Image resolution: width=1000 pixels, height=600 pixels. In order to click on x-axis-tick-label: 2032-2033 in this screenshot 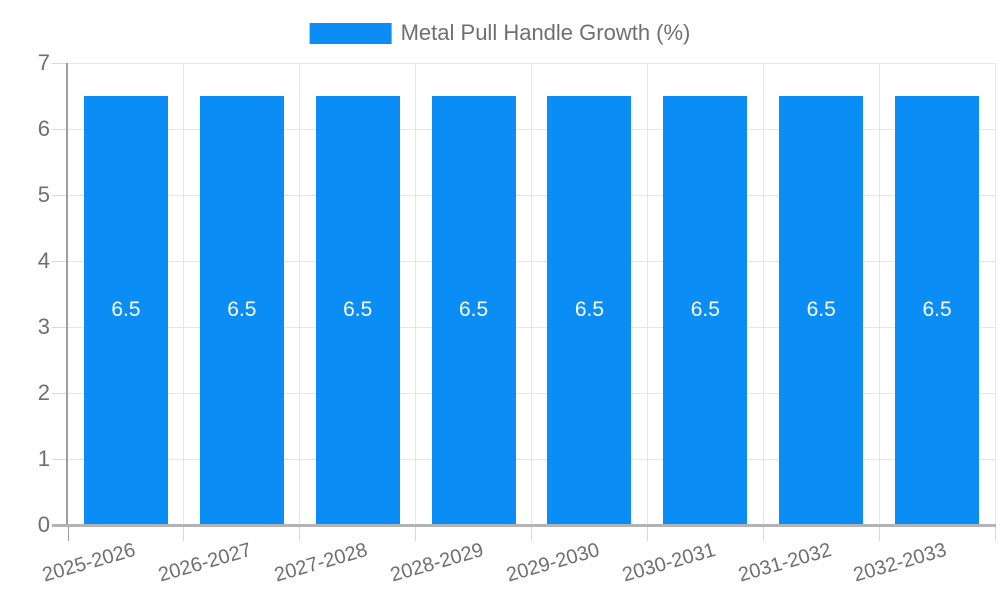, I will do `click(900, 562)`.